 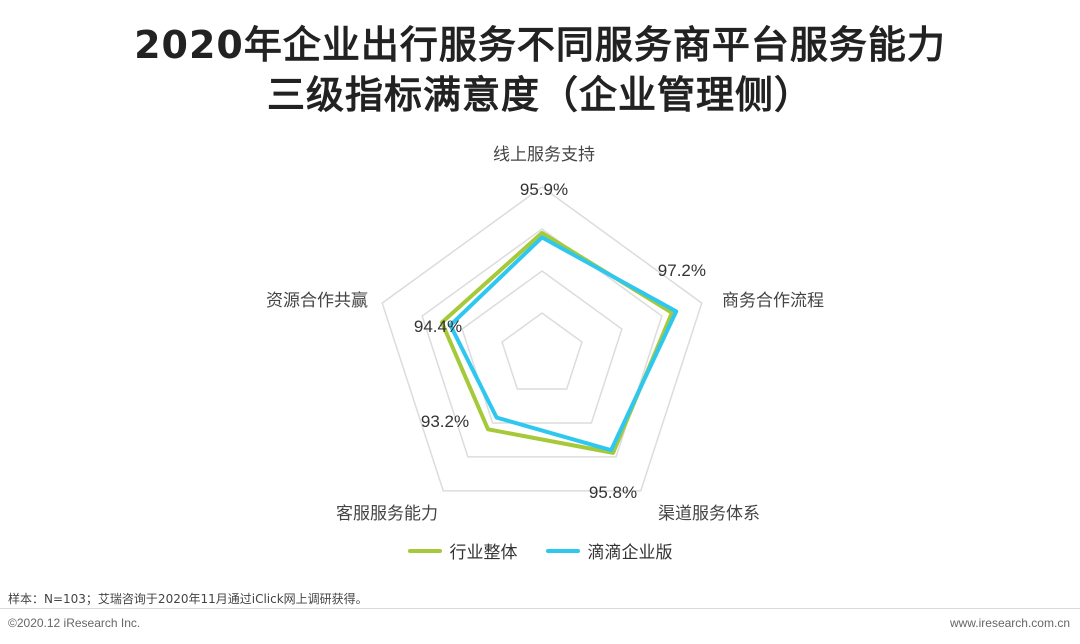 I want to click on legend-label-industry: 行业整体, so click(x=483, y=553).